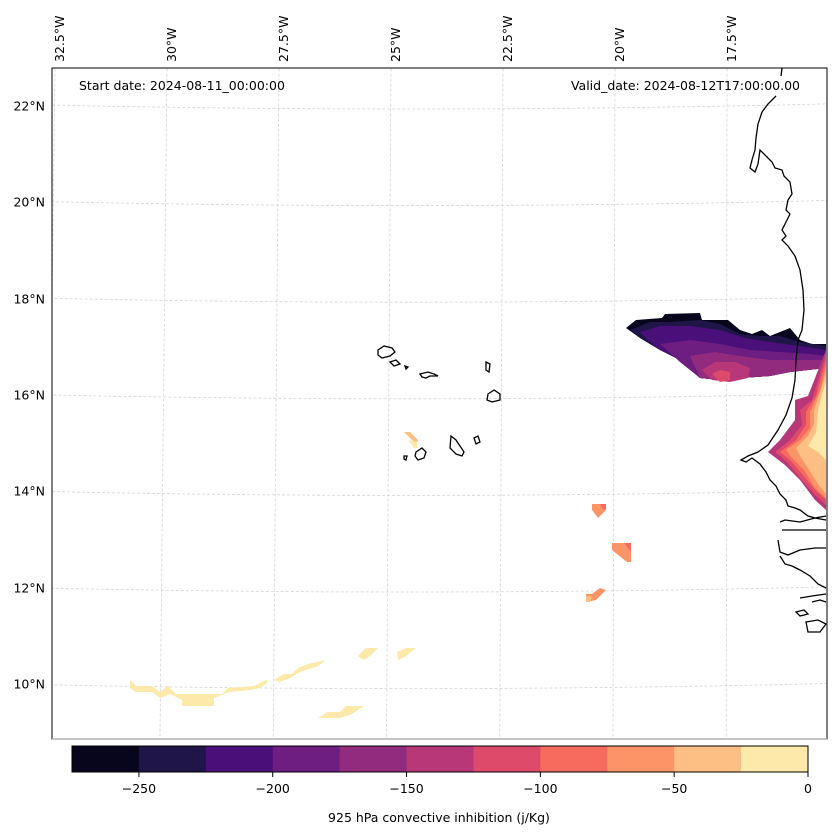 The width and height of the screenshot is (837, 836). What do you see at coordinates (29, 299) in the screenshot?
I see `latitude-tick-label: 18°N` at bounding box center [29, 299].